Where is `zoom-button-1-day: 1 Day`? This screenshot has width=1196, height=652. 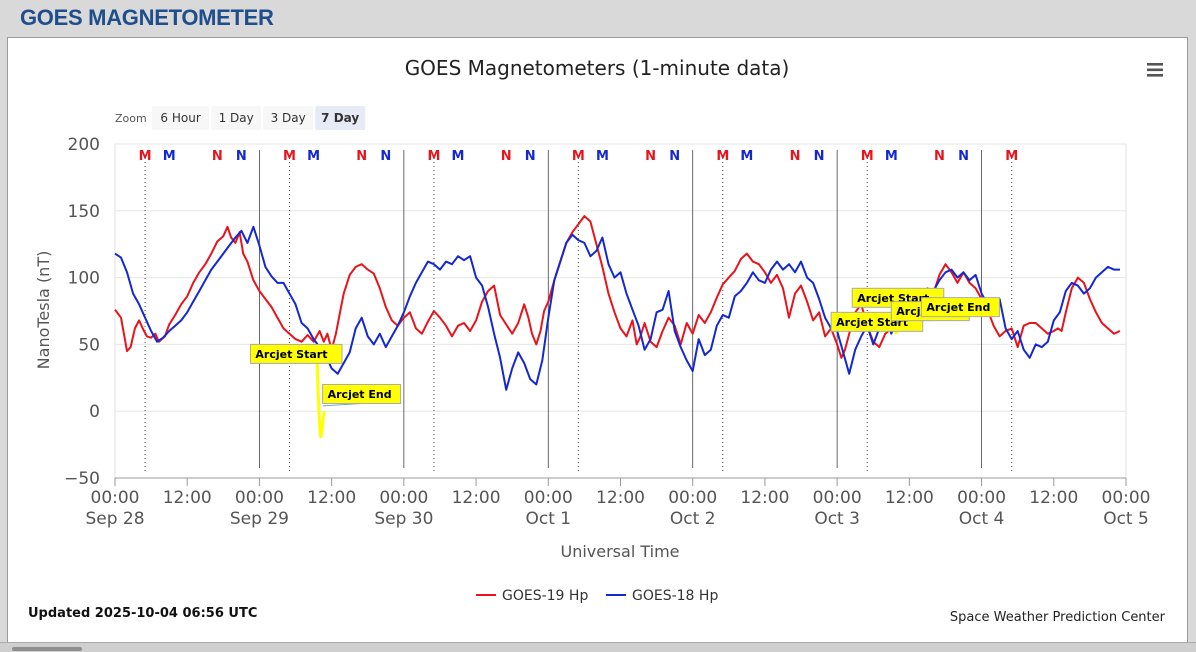
zoom-button-1-day: 1 Day is located at coordinates (236, 118).